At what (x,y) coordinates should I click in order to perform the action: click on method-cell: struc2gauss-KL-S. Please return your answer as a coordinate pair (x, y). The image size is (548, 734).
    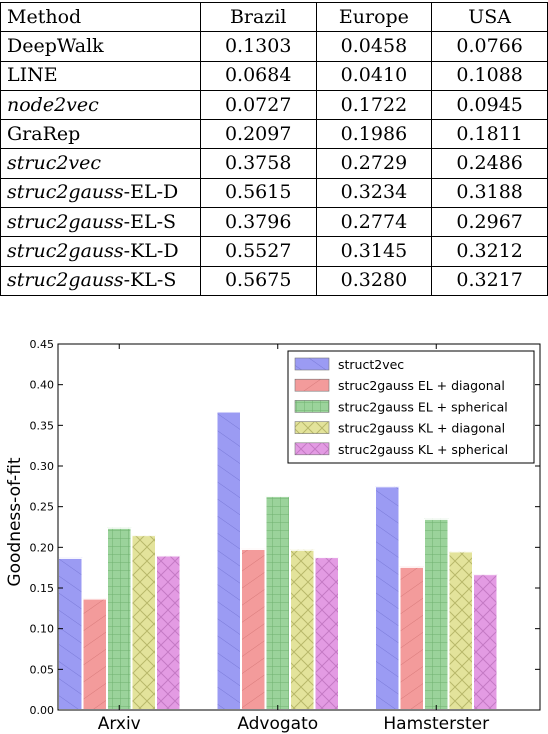
    Looking at the image, I should click on (100, 280).